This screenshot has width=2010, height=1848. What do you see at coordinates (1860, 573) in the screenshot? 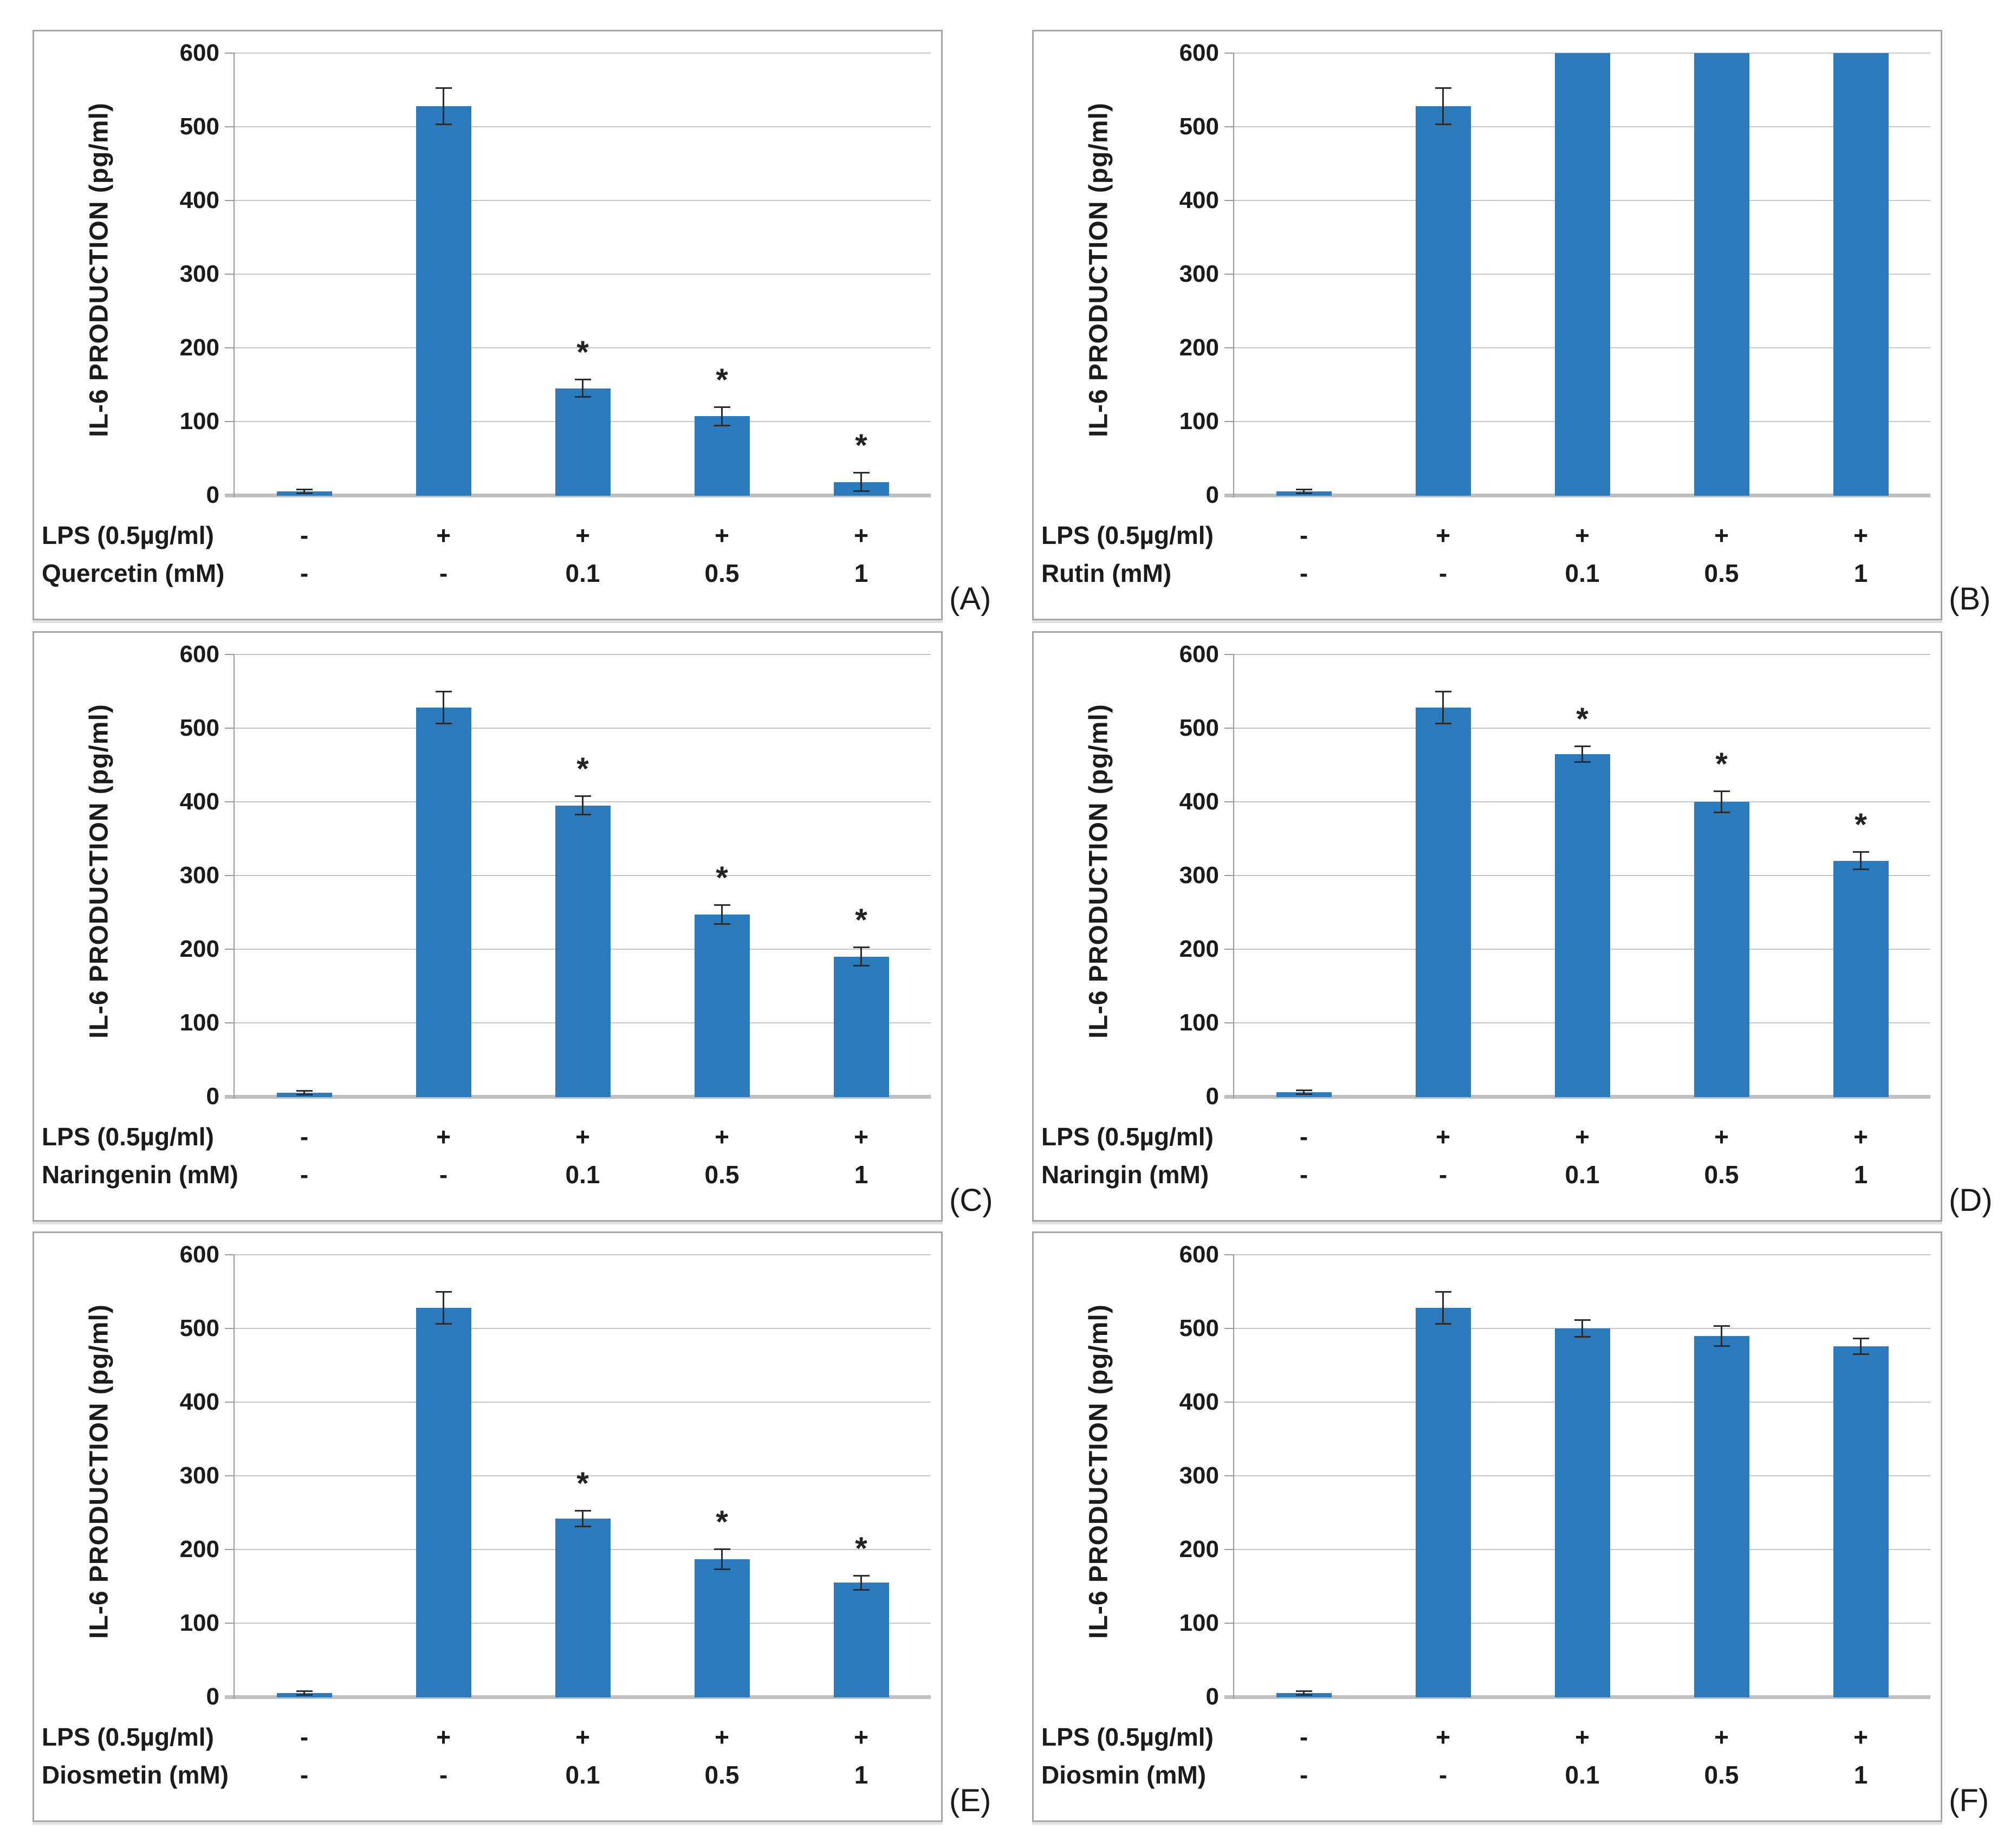
I see `compound-value: 1` at bounding box center [1860, 573].